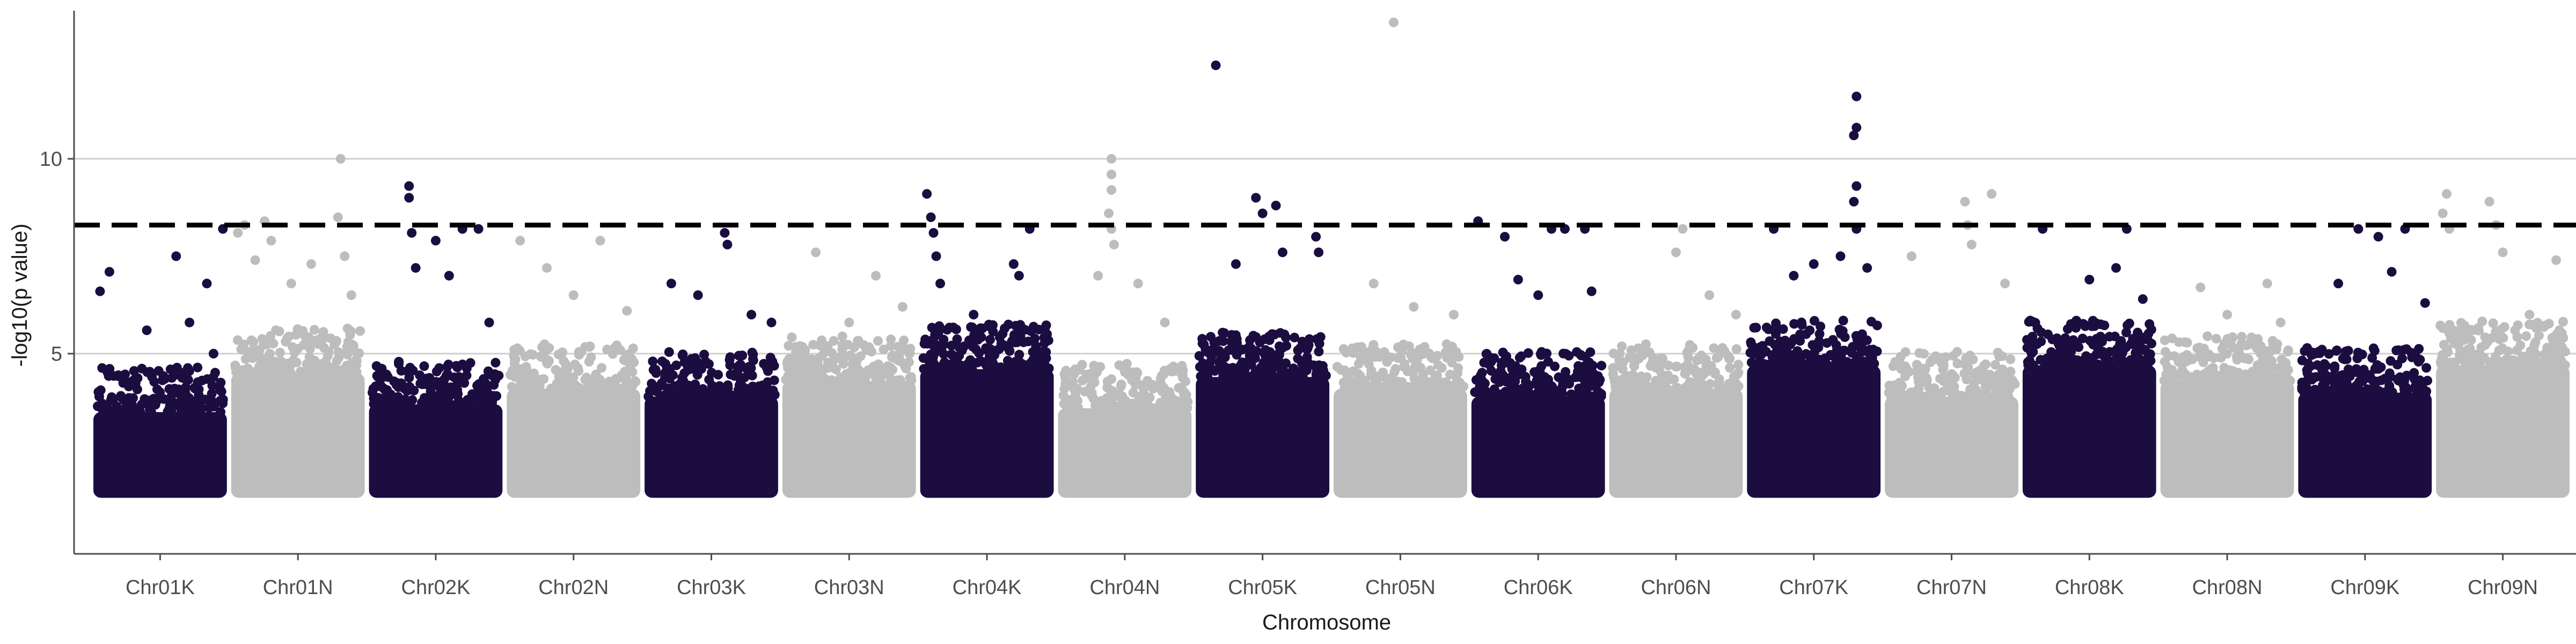 This screenshot has width=2576, height=644. What do you see at coordinates (1854, 201) in the screenshot?
I see `peak-point-Chr07K` at bounding box center [1854, 201].